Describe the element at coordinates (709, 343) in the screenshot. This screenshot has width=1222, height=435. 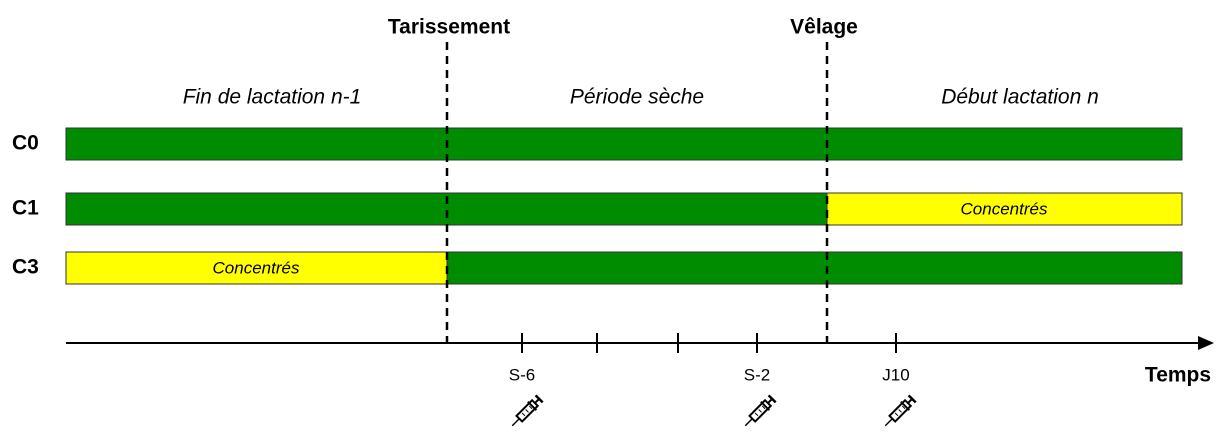
I see `axis-ticks` at that location.